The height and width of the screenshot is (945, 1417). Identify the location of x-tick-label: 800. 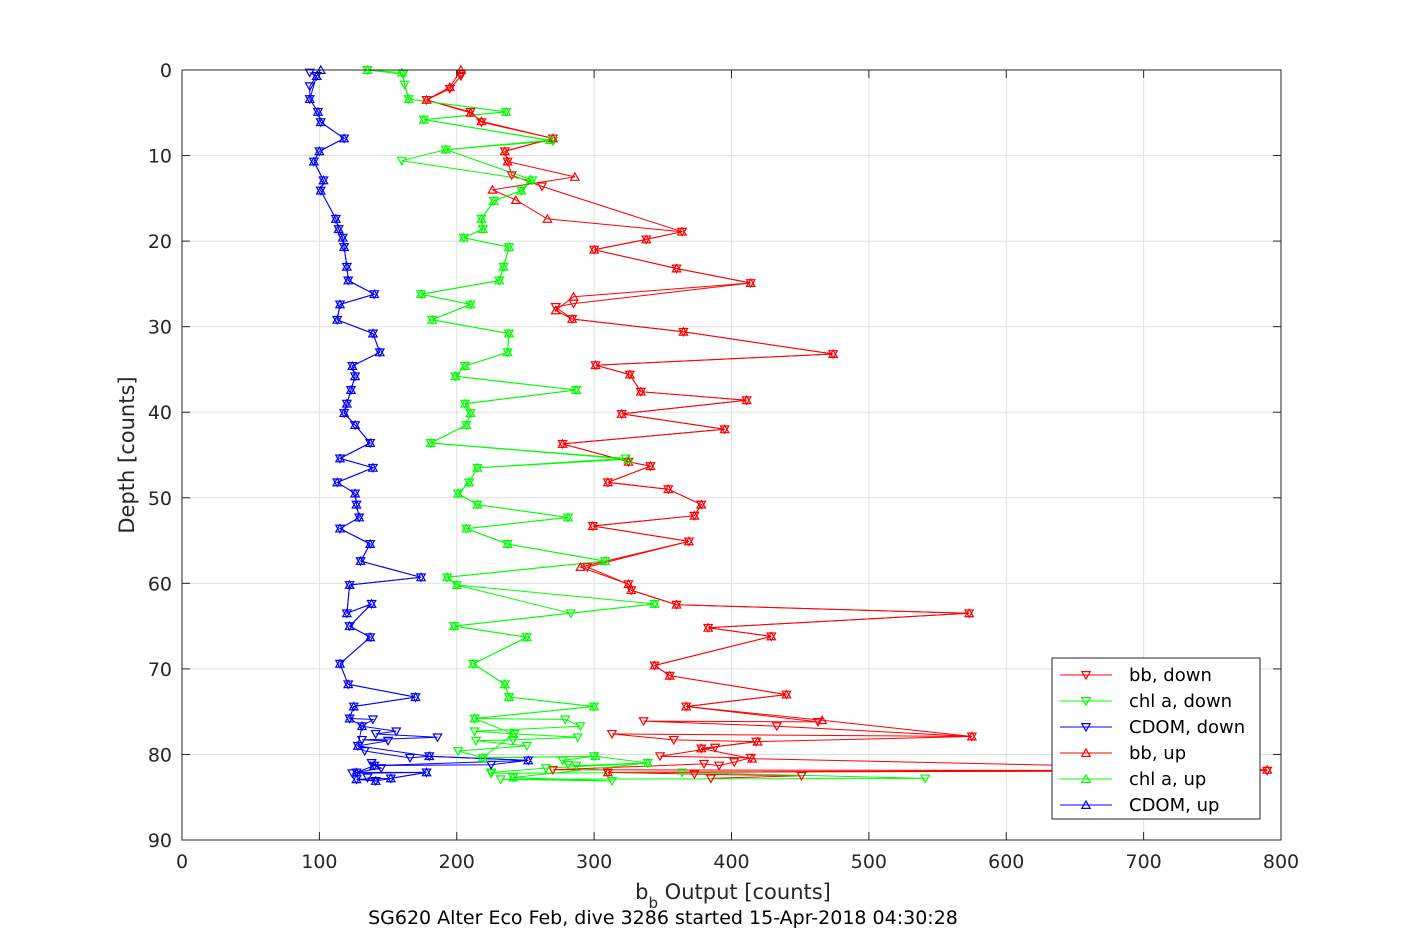
(1281, 862).